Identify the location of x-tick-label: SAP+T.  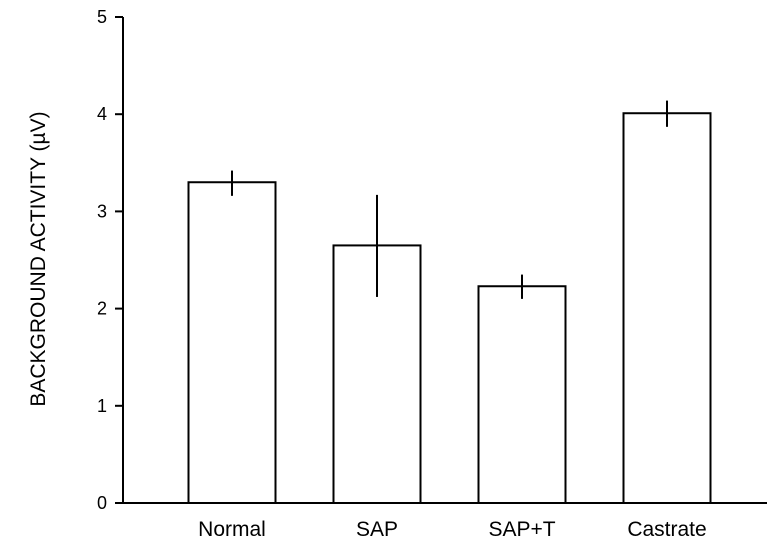
(521, 529).